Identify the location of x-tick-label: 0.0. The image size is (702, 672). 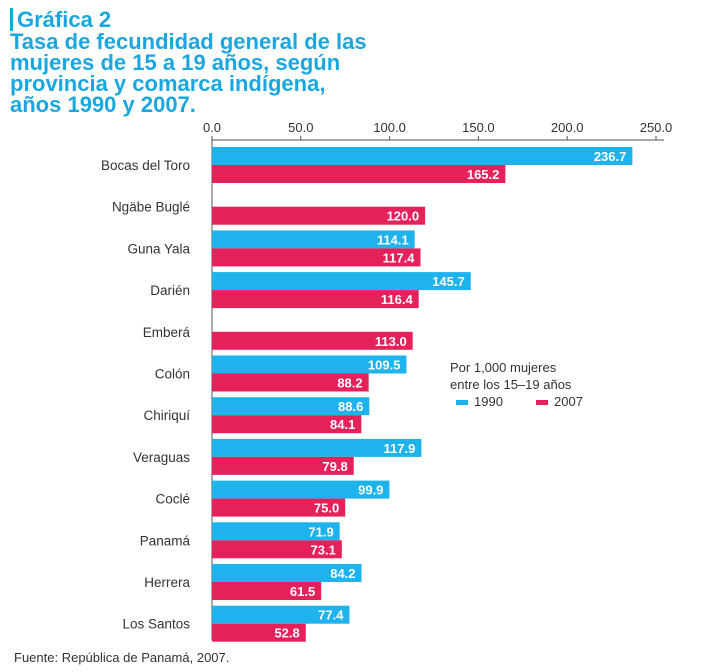
(212, 127).